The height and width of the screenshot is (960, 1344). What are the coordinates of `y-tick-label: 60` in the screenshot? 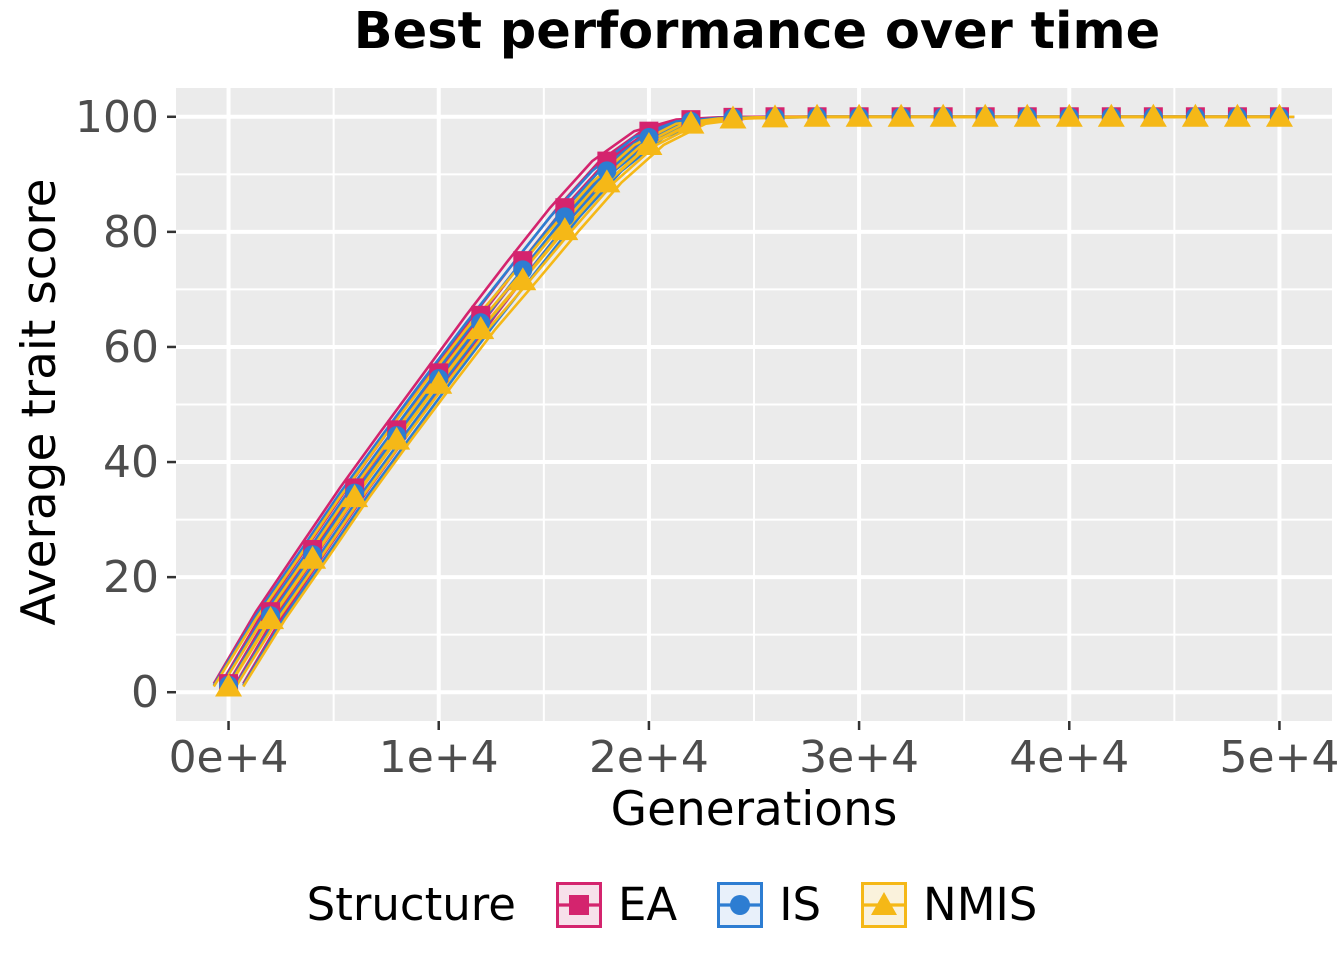 It's located at (131, 347).